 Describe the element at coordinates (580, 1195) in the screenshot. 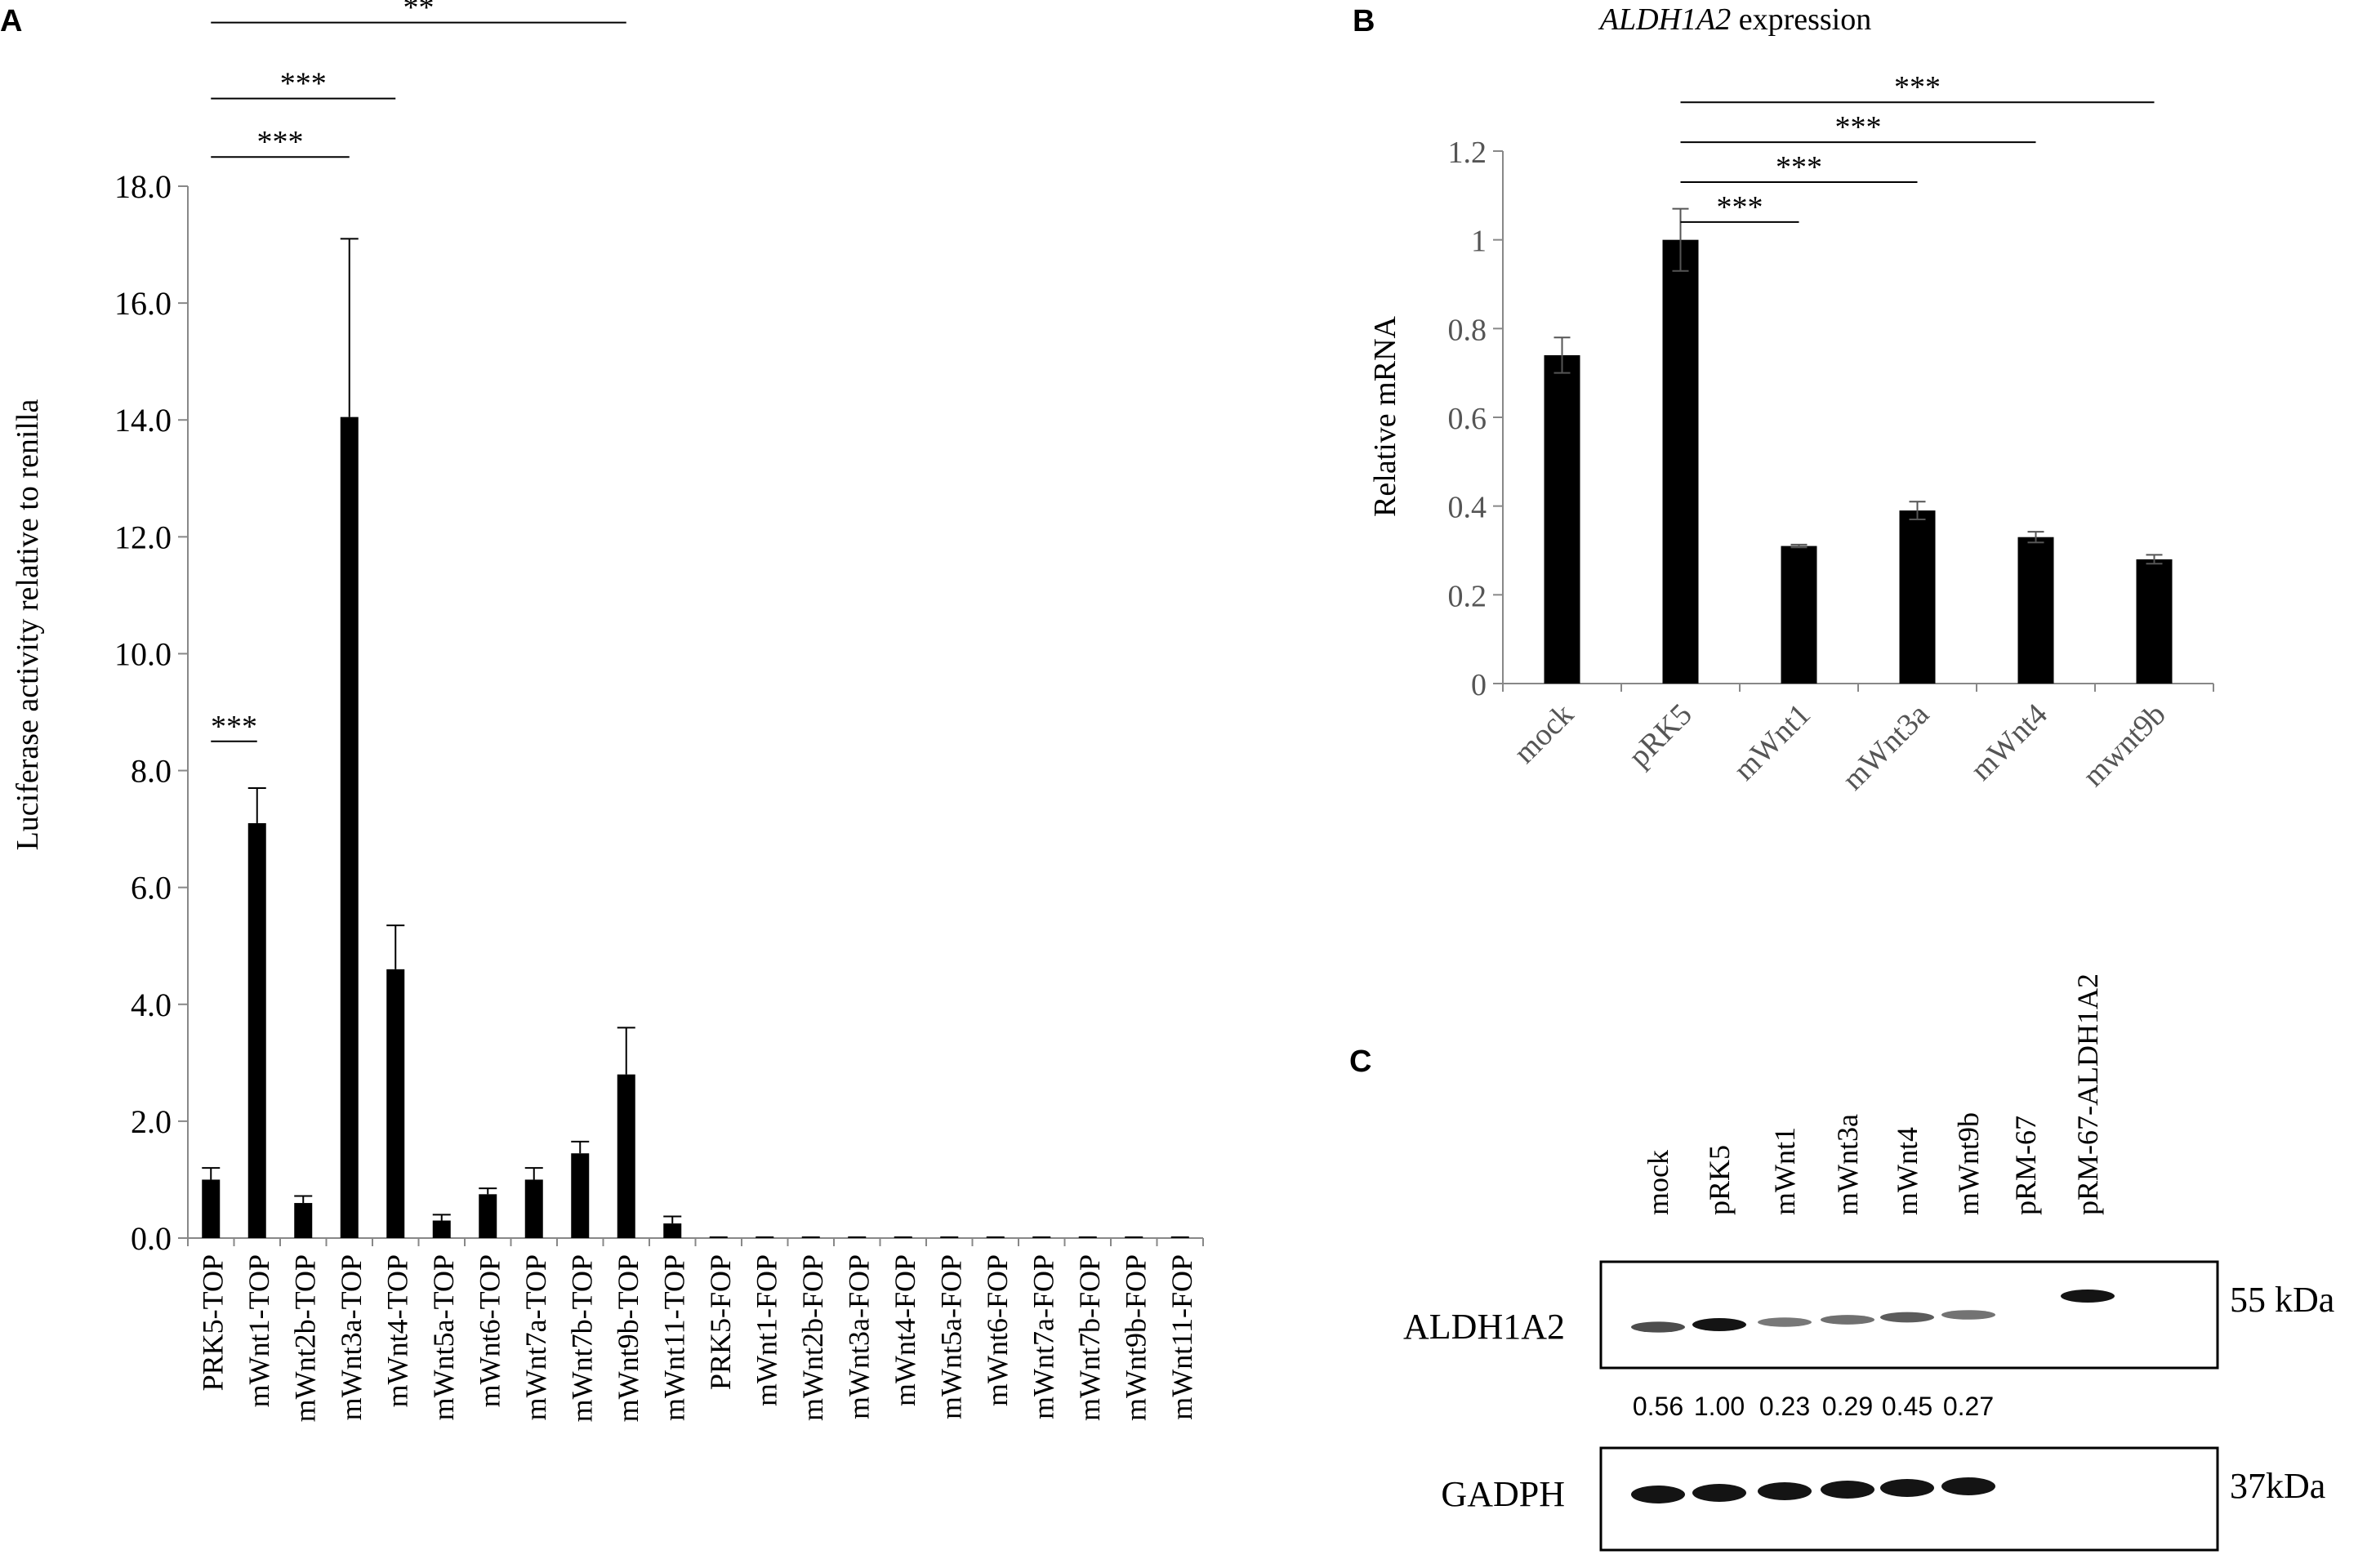

I see `bar-mWnt7b-TOP` at that location.